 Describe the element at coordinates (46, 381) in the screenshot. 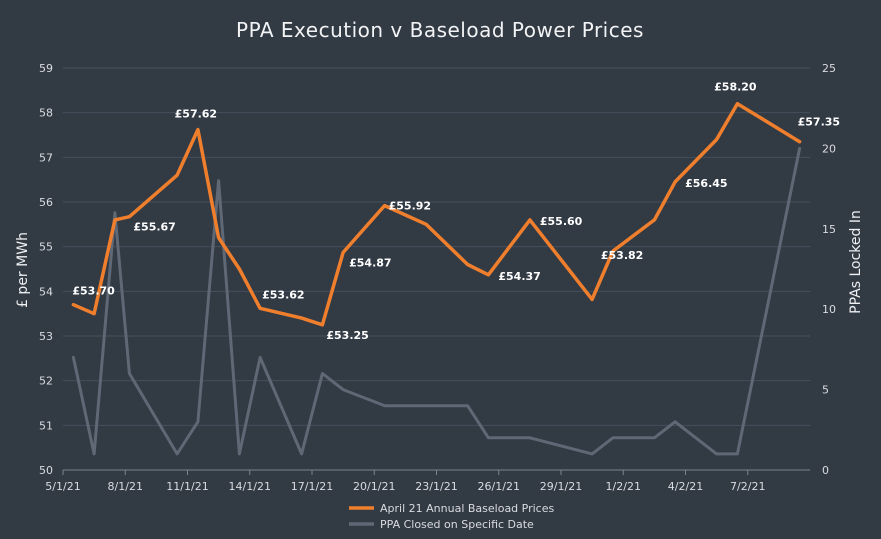

I see `y-tick-label: 52` at that location.